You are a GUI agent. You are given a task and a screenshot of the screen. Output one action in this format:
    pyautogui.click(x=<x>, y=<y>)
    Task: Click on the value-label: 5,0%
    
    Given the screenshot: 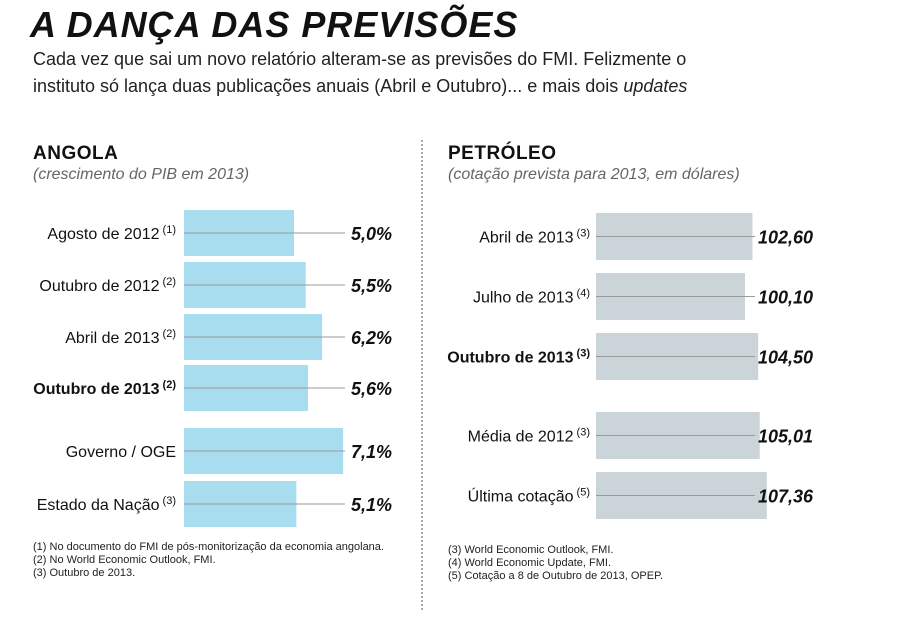 What is the action you would take?
    pyautogui.click(x=371, y=234)
    